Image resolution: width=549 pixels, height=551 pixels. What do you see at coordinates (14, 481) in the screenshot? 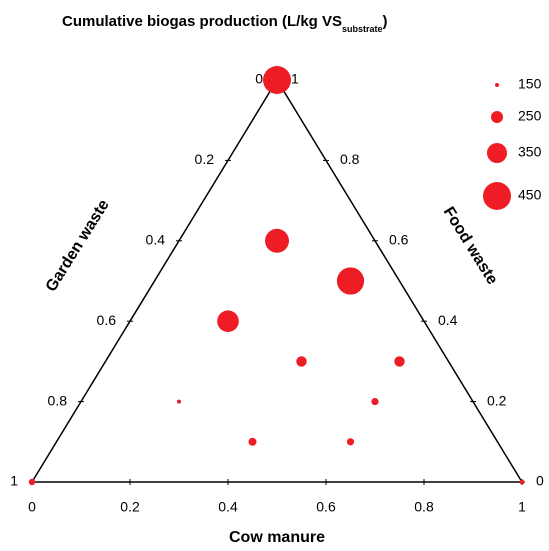
I see `left-tick-label: 1` at bounding box center [14, 481].